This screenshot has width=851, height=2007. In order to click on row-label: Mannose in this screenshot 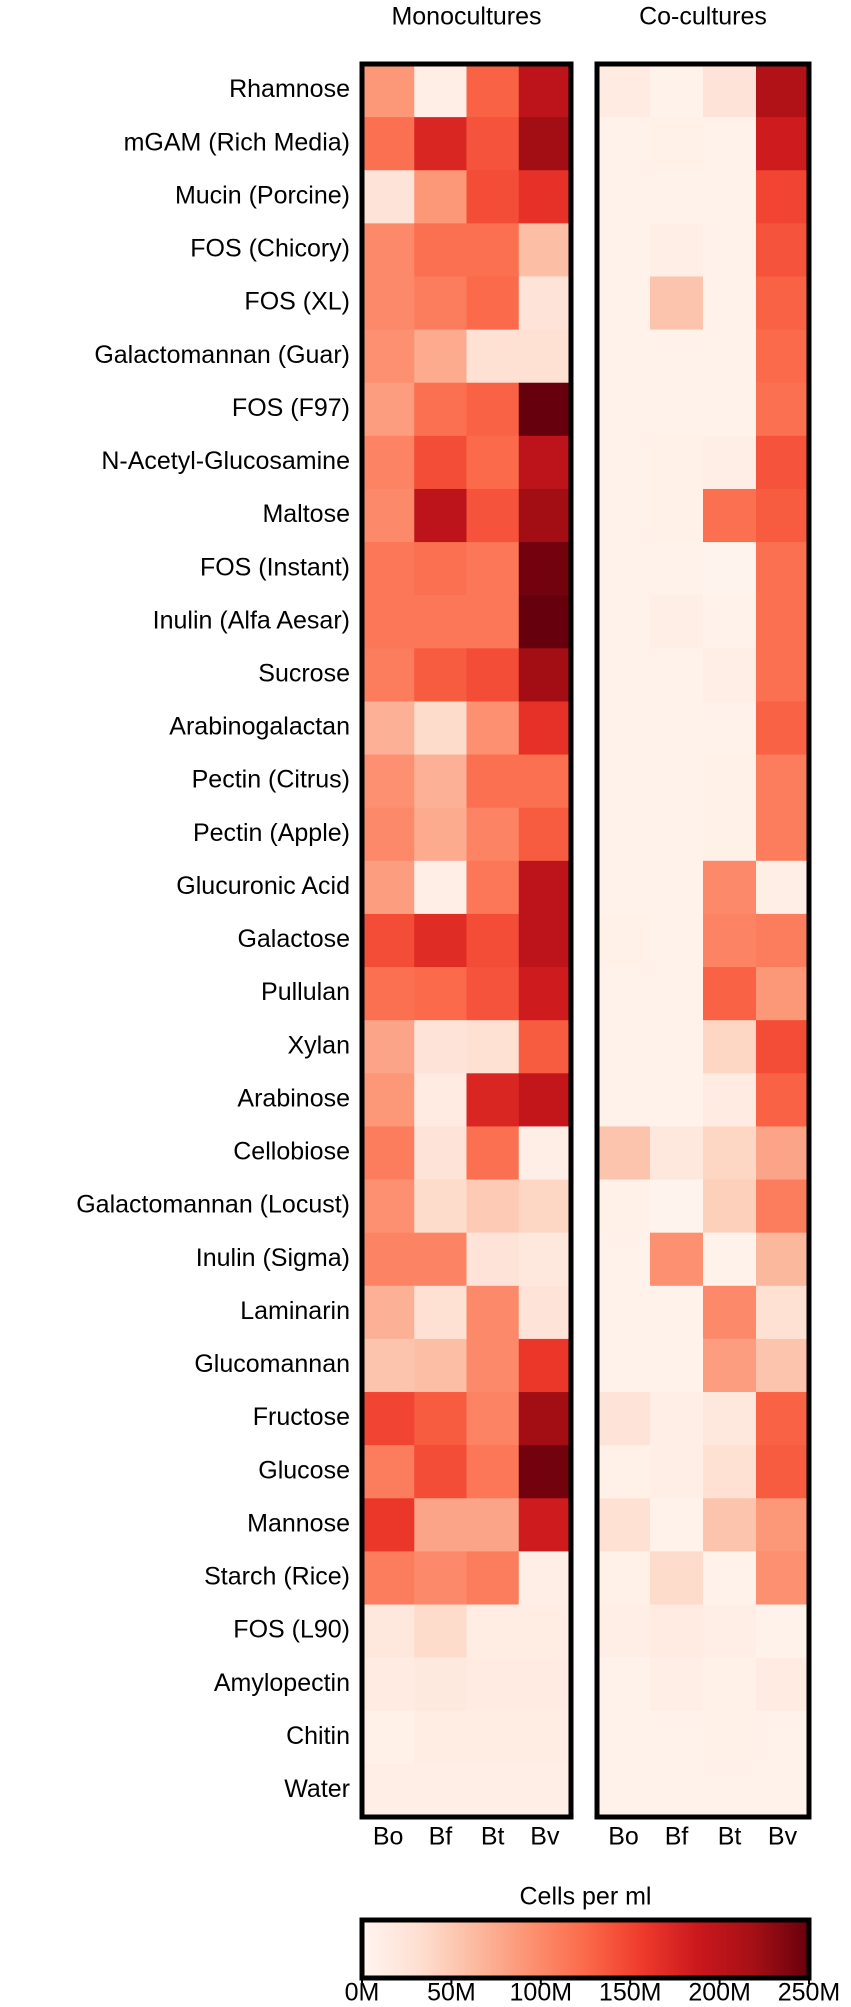, I will do `click(298, 1523)`.